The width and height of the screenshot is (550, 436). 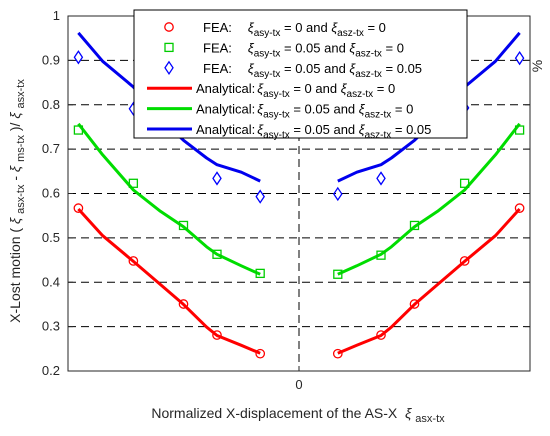 I want to click on legend-label-1-part-3: = 0.05 and, so click(x=314, y=47).